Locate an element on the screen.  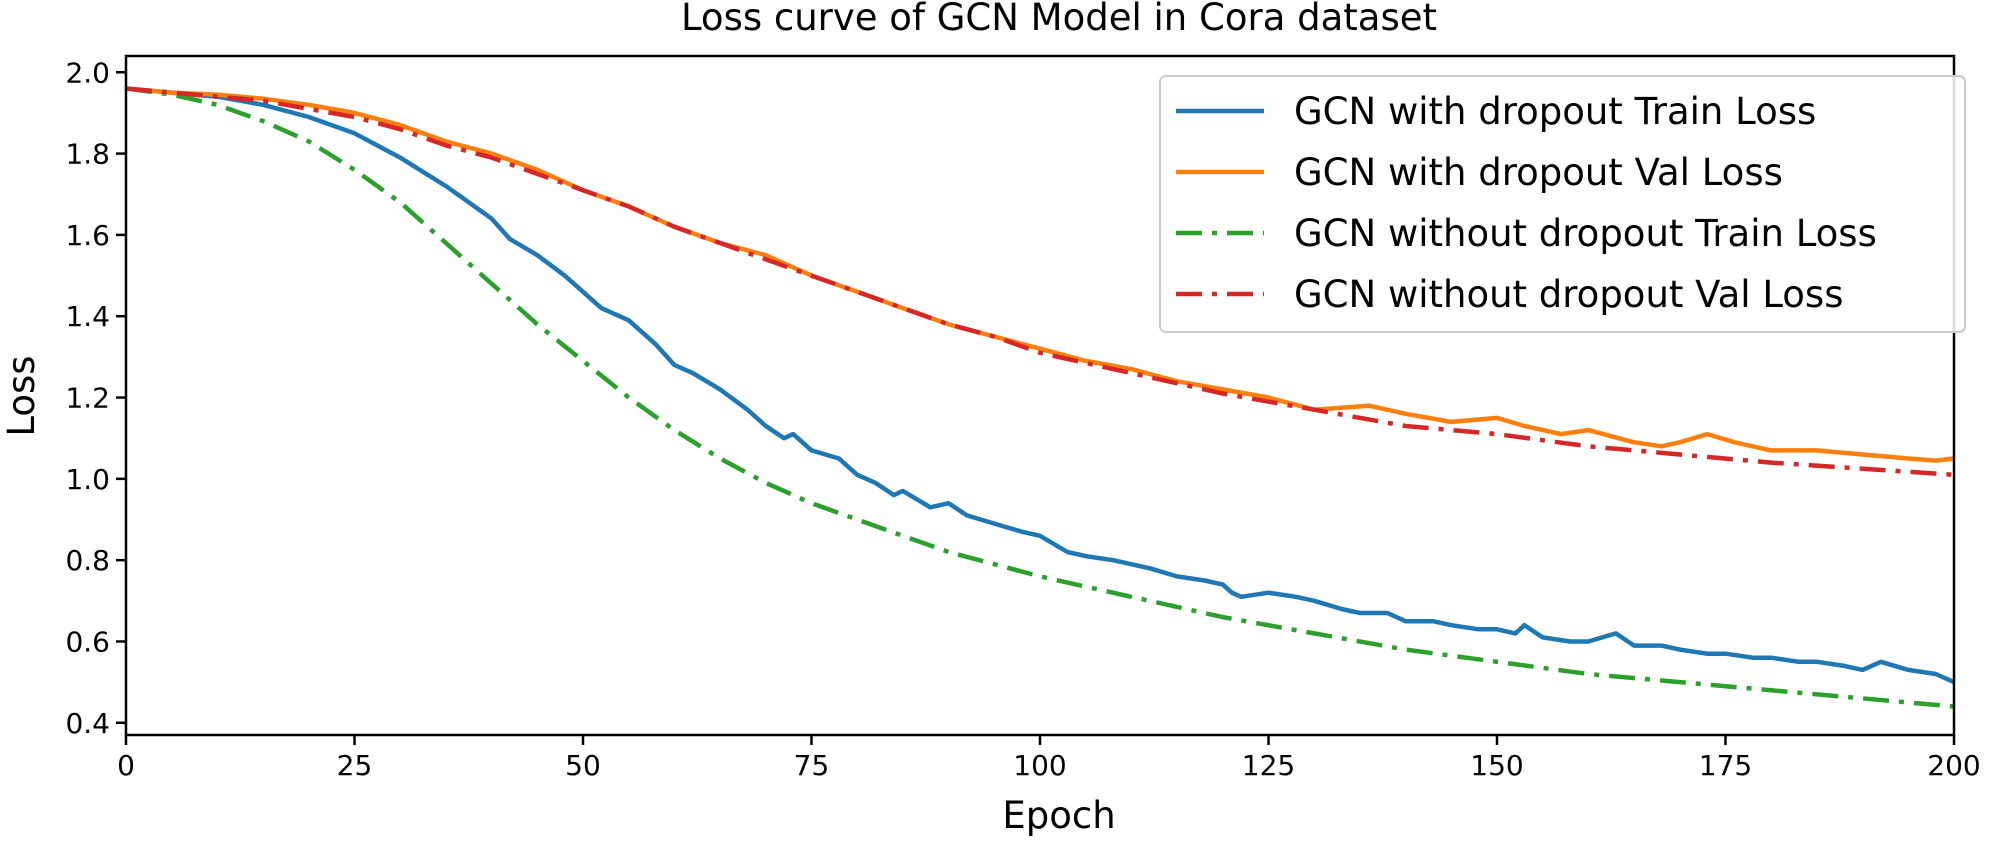
y-tick-label: 1.0 is located at coordinates (87, 479).